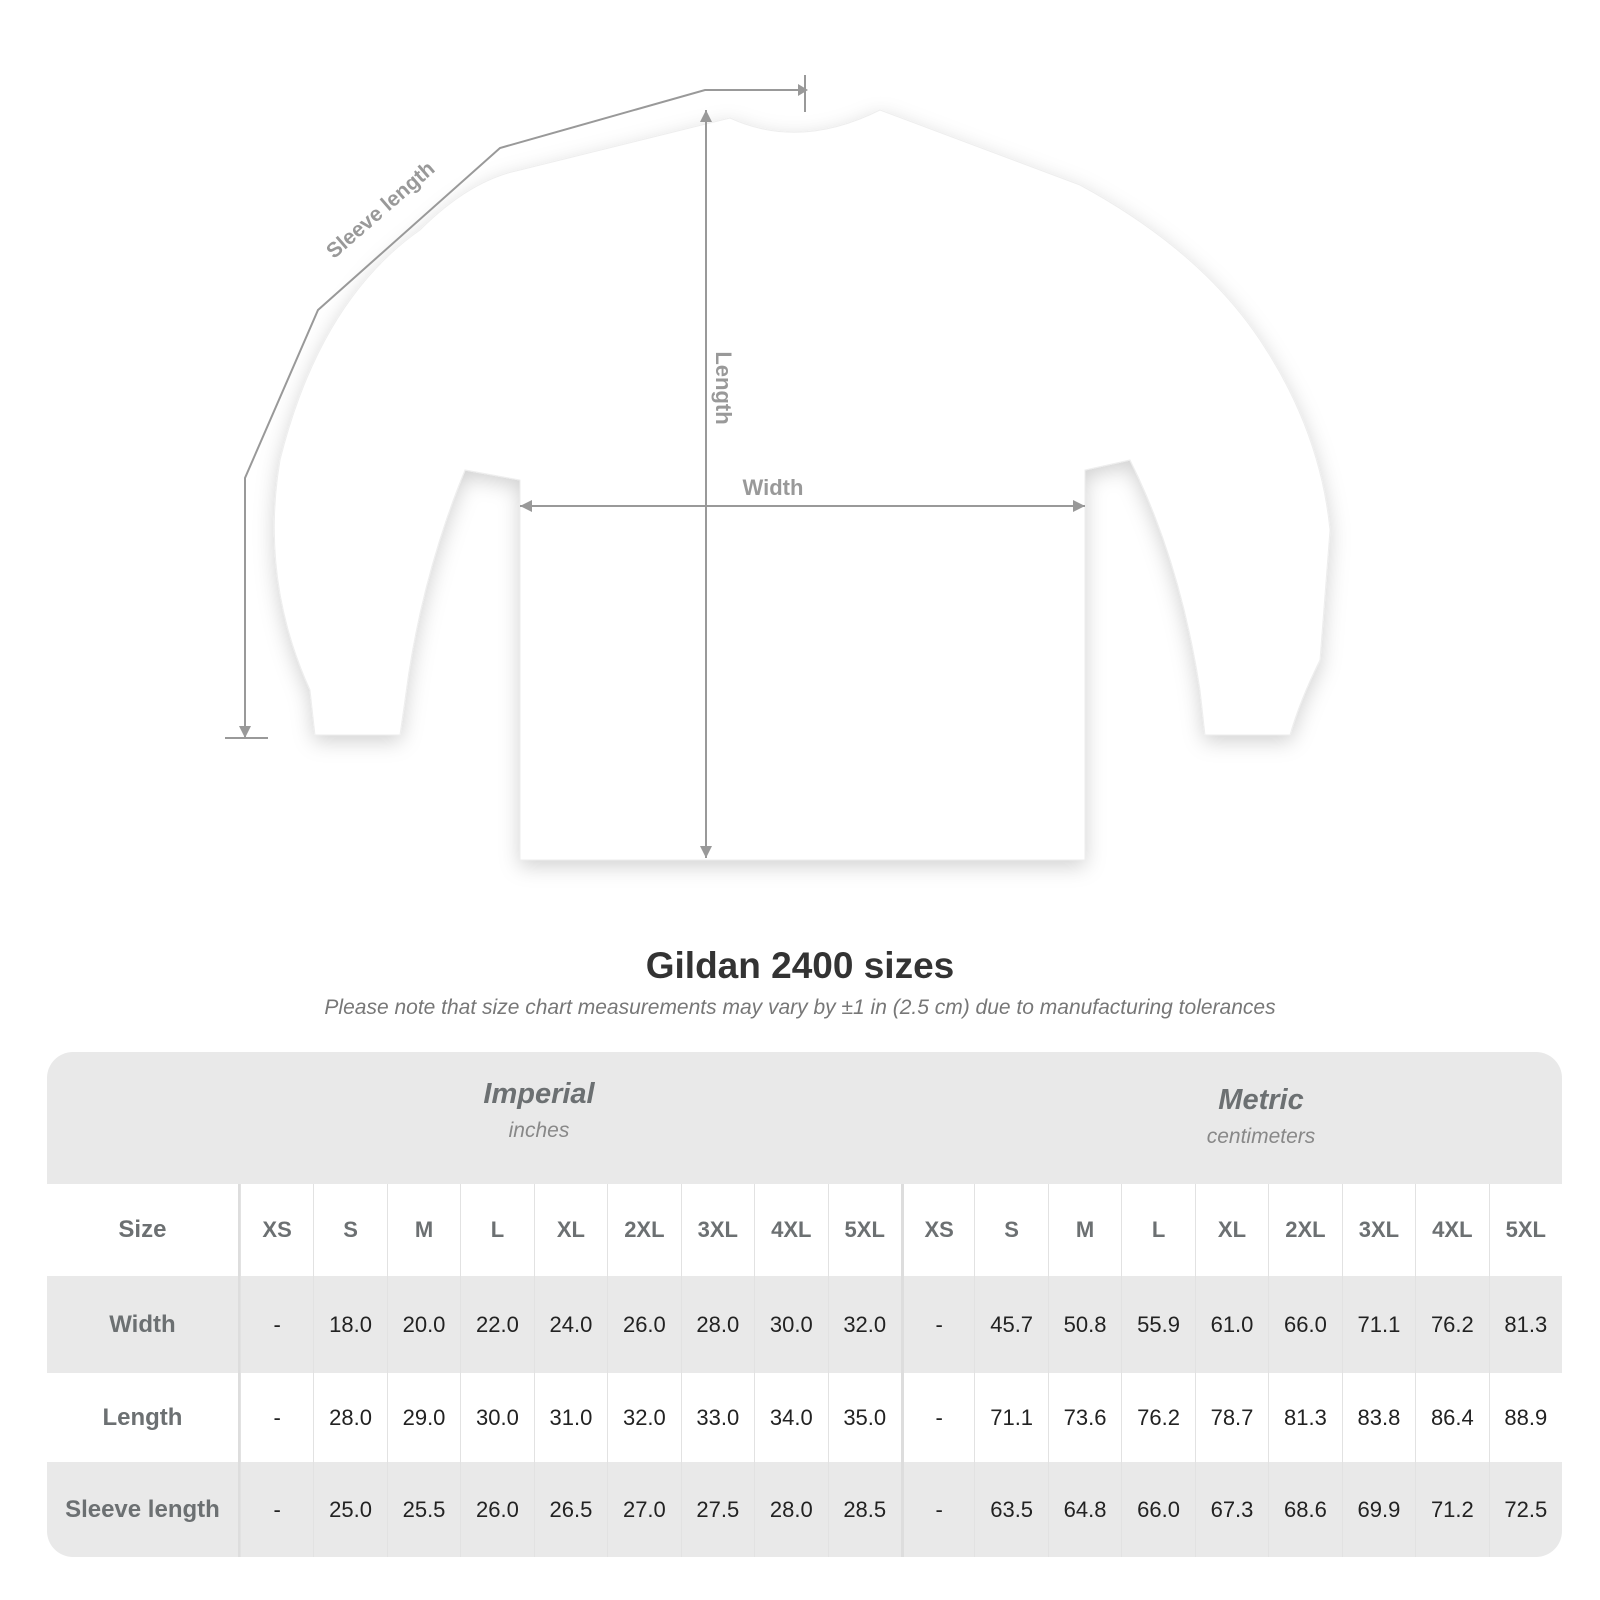 This screenshot has width=1600, height=1600. What do you see at coordinates (496, 1324) in the screenshot?
I see `value-cell-imperial: 22.0` at bounding box center [496, 1324].